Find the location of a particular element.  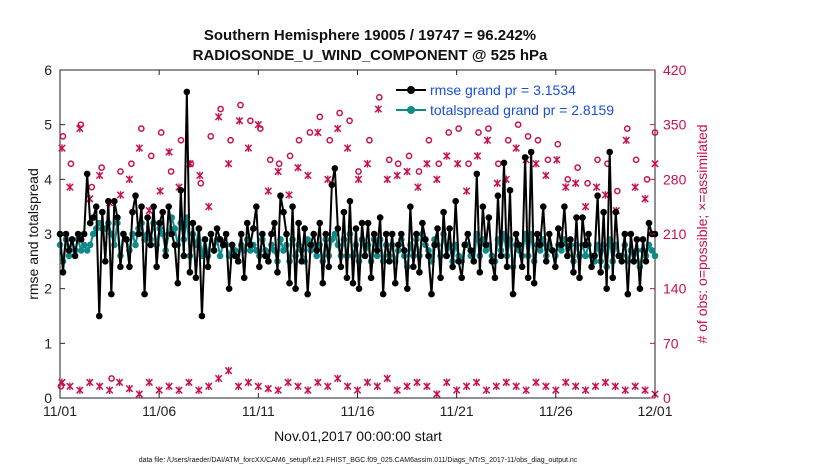

y-right-tick-label: 0 is located at coordinates (667, 398).